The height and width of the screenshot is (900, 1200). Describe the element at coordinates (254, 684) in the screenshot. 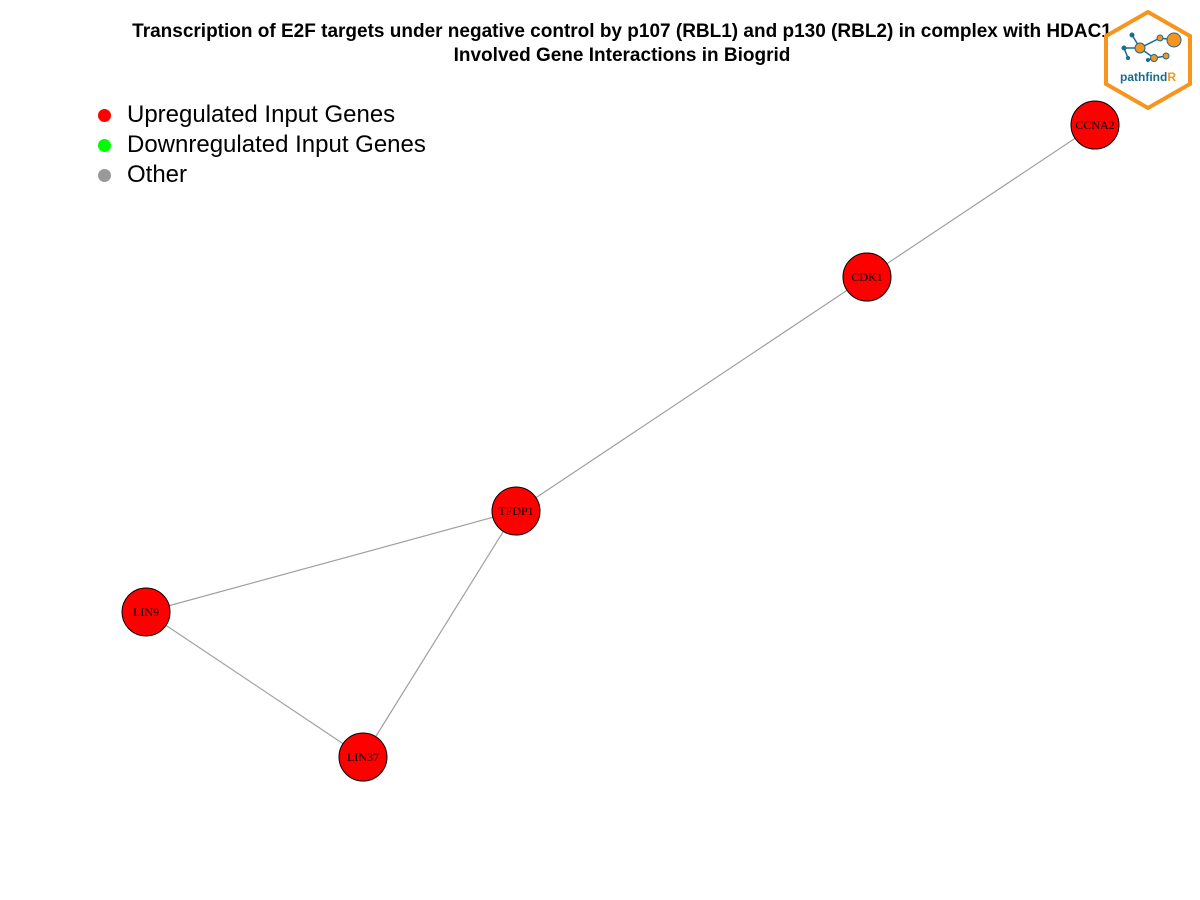

I see `edge-lin9-lin37` at that location.